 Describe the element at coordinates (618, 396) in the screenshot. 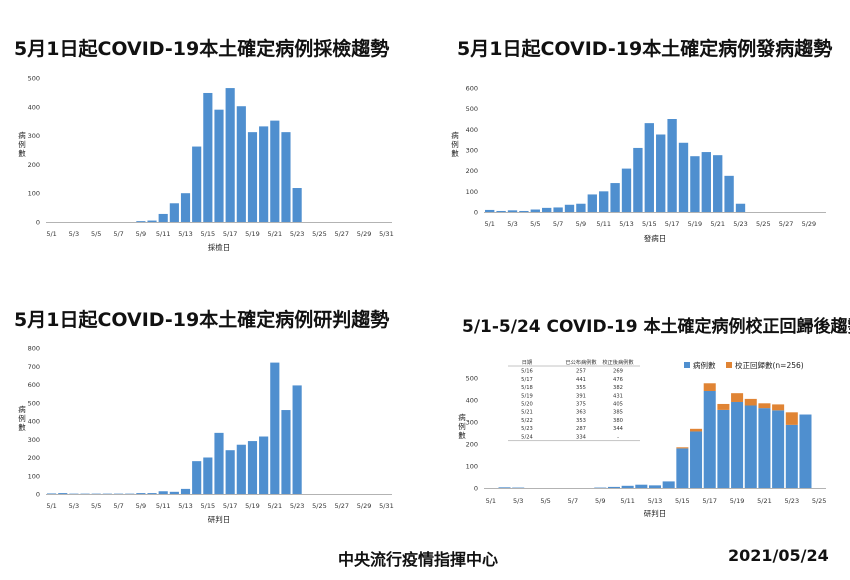

I see `table-cell: 431` at that location.